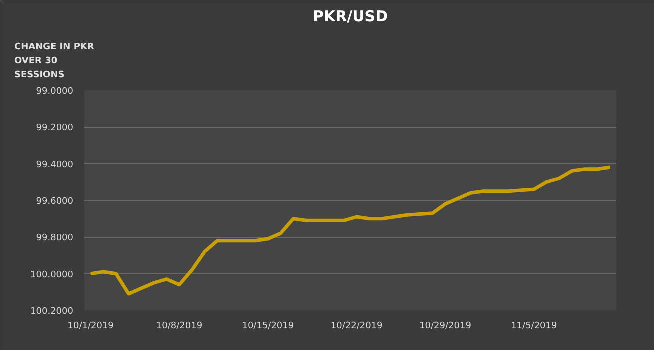  Describe the element at coordinates (534, 327) in the screenshot. I see `x-tick-label: 11/5/2019` at that location.